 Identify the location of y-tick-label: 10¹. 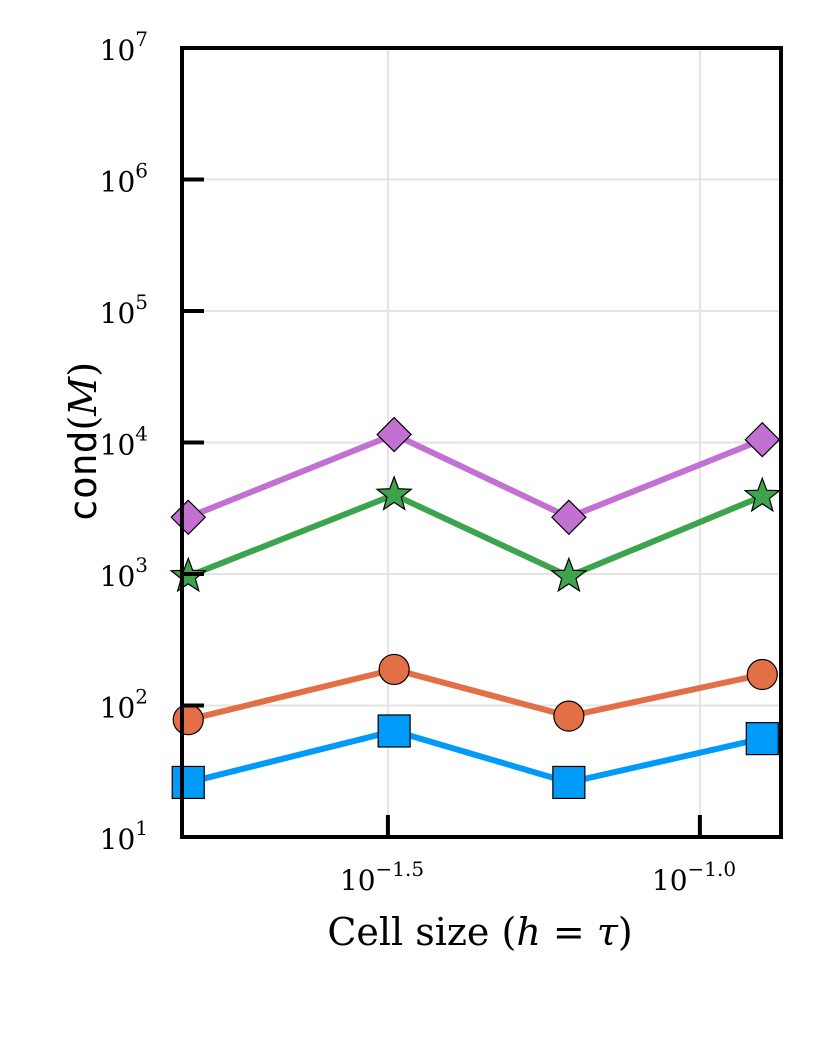
(124, 836).